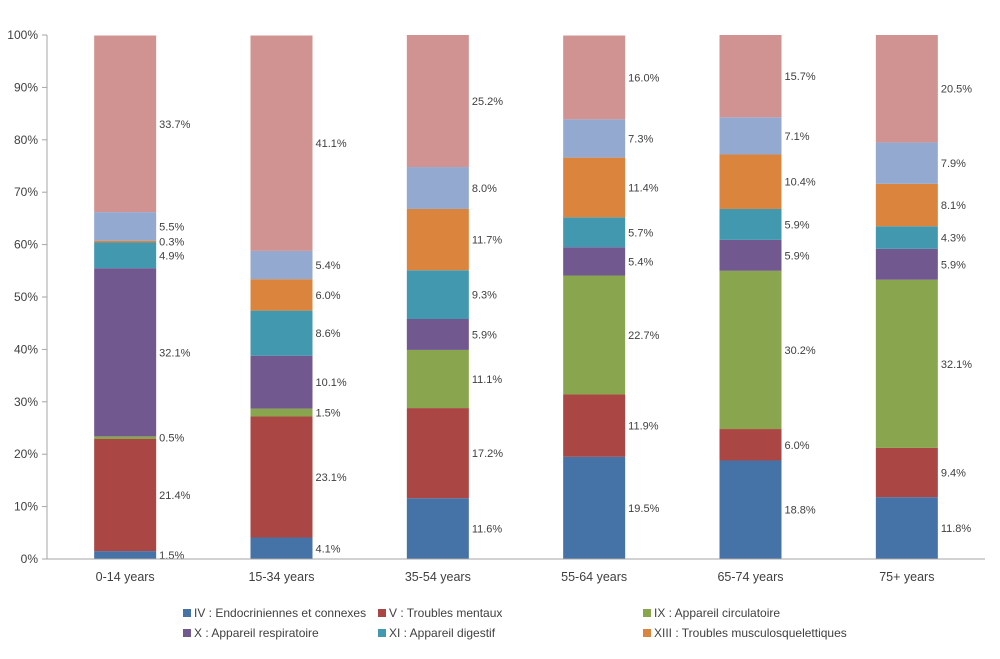 Image resolution: width=1000 pixels, height=659 pixels. What do you see at coordinates (643, 188) in the screenshot?
I see `data-label: 11.4%` at bounding box center [643, 188].